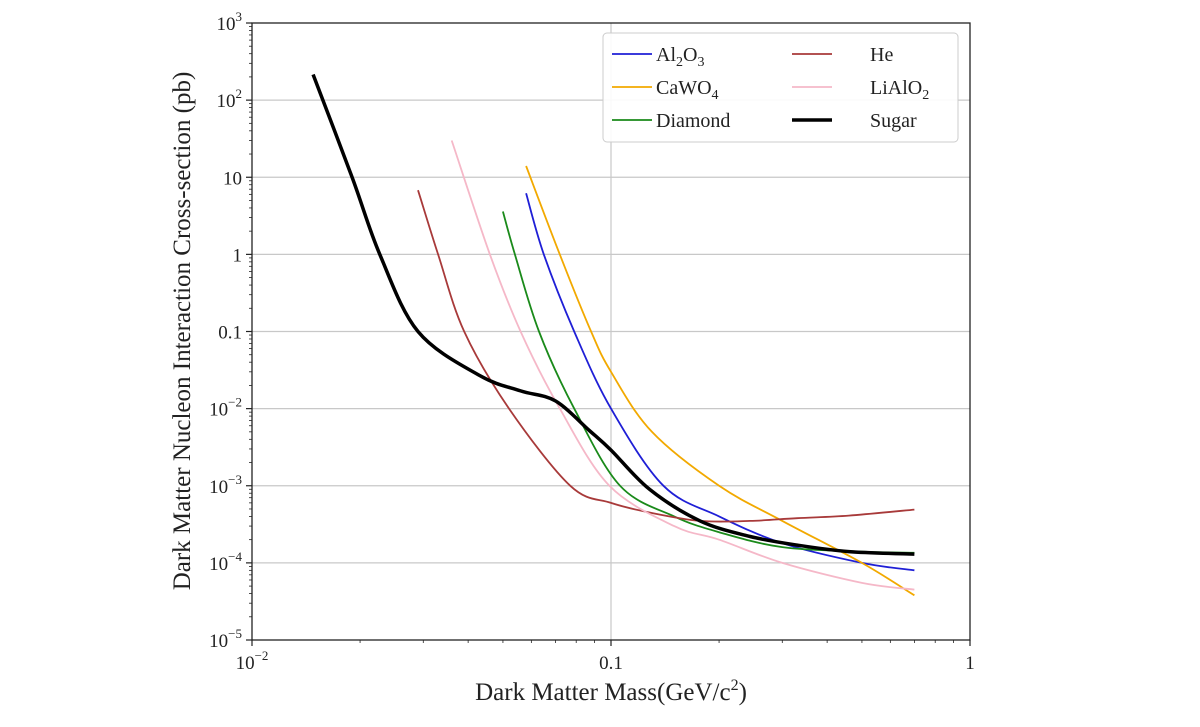 This screenshot has height=727, width=1200. I want to click on x-tick-label: 1, so click(970, 663).